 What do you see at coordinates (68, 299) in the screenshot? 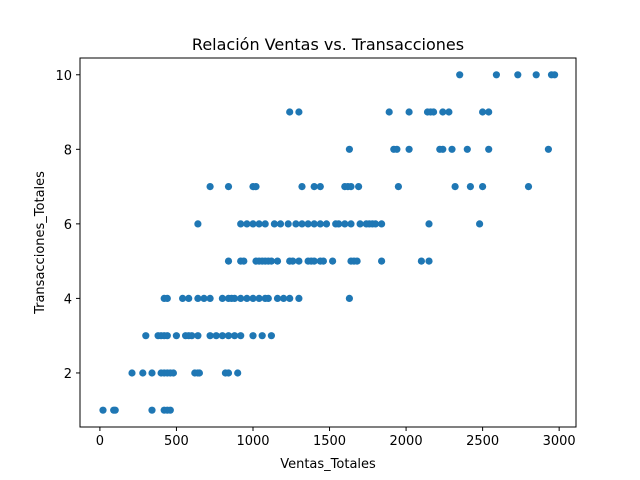
I see `y-tick-label: 4` at bounding box center [68, 299].